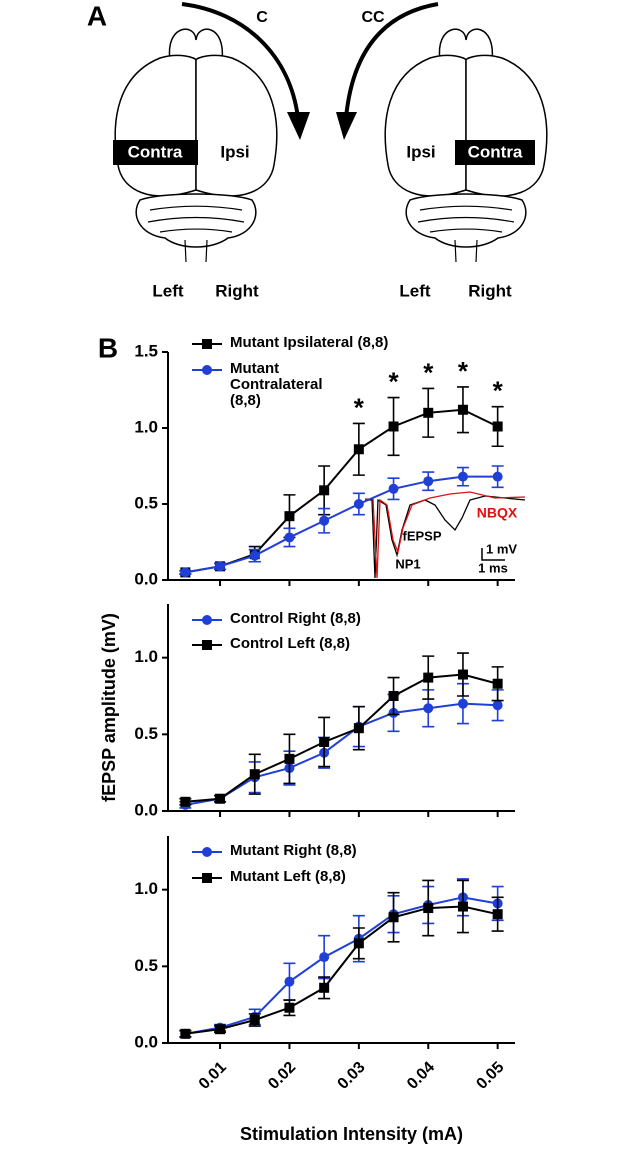 This screenshot has width=625, height=1150. I want to click on x-tick-label: 0.05, so click(490, 1076).